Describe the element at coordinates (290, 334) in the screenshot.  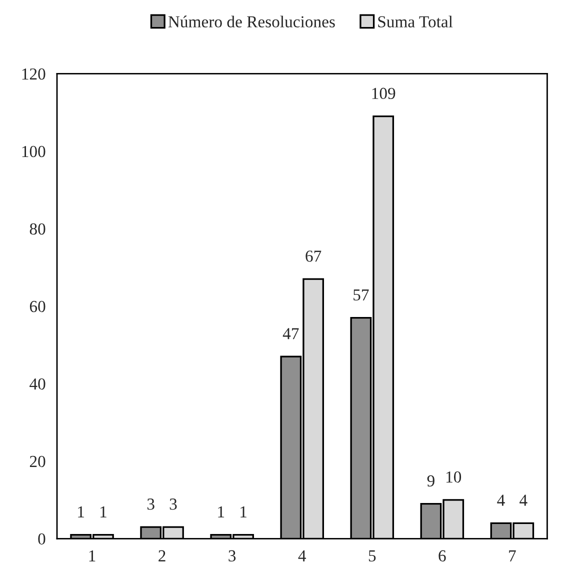
I see `data-label: 47` at that location.